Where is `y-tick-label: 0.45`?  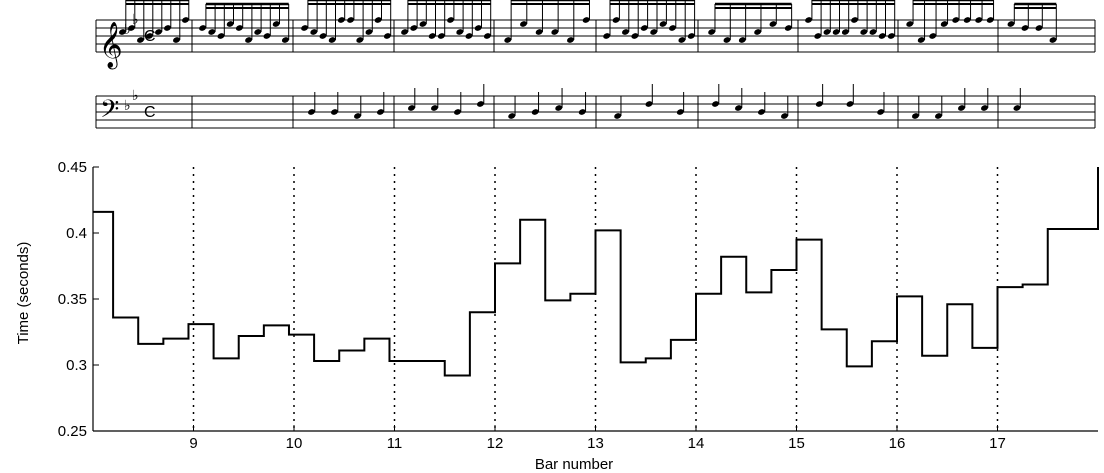
y-tick-label: 0.45 is located at coordinates (72, 167).